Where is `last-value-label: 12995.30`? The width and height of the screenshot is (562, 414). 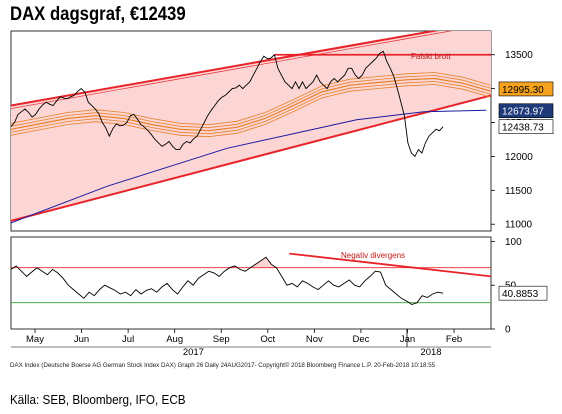
last-value-label: 12995.30 is located at coordinates (523, 90).